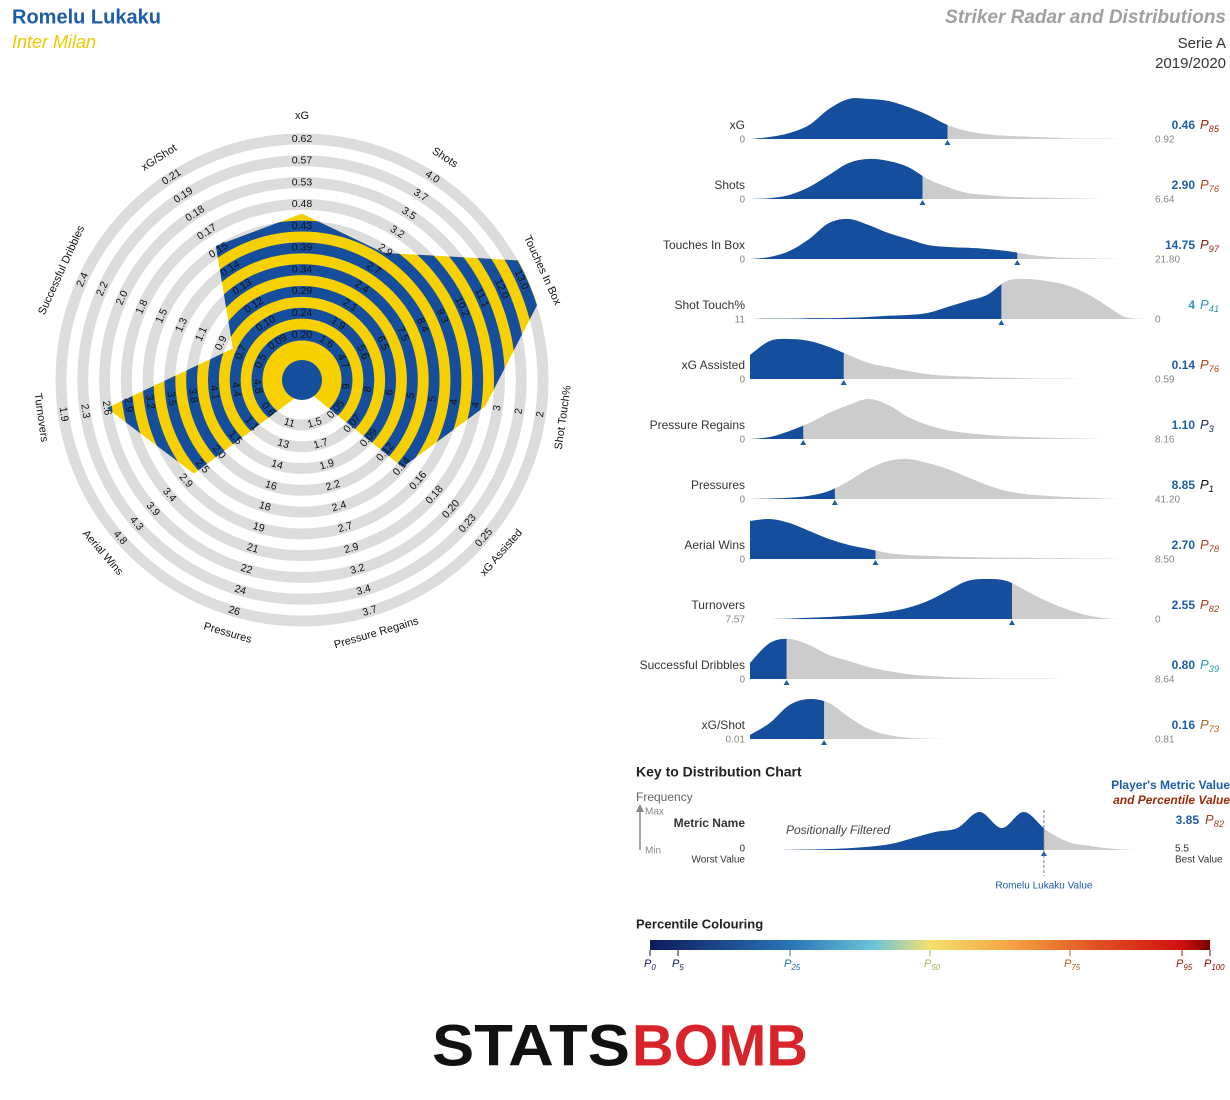 Image resolution: width=1230 pixels, height=1100 pixels. Describe the element at coordinates (1165, 680) in the screenshot. I see `max-label: 8.64` at that location.